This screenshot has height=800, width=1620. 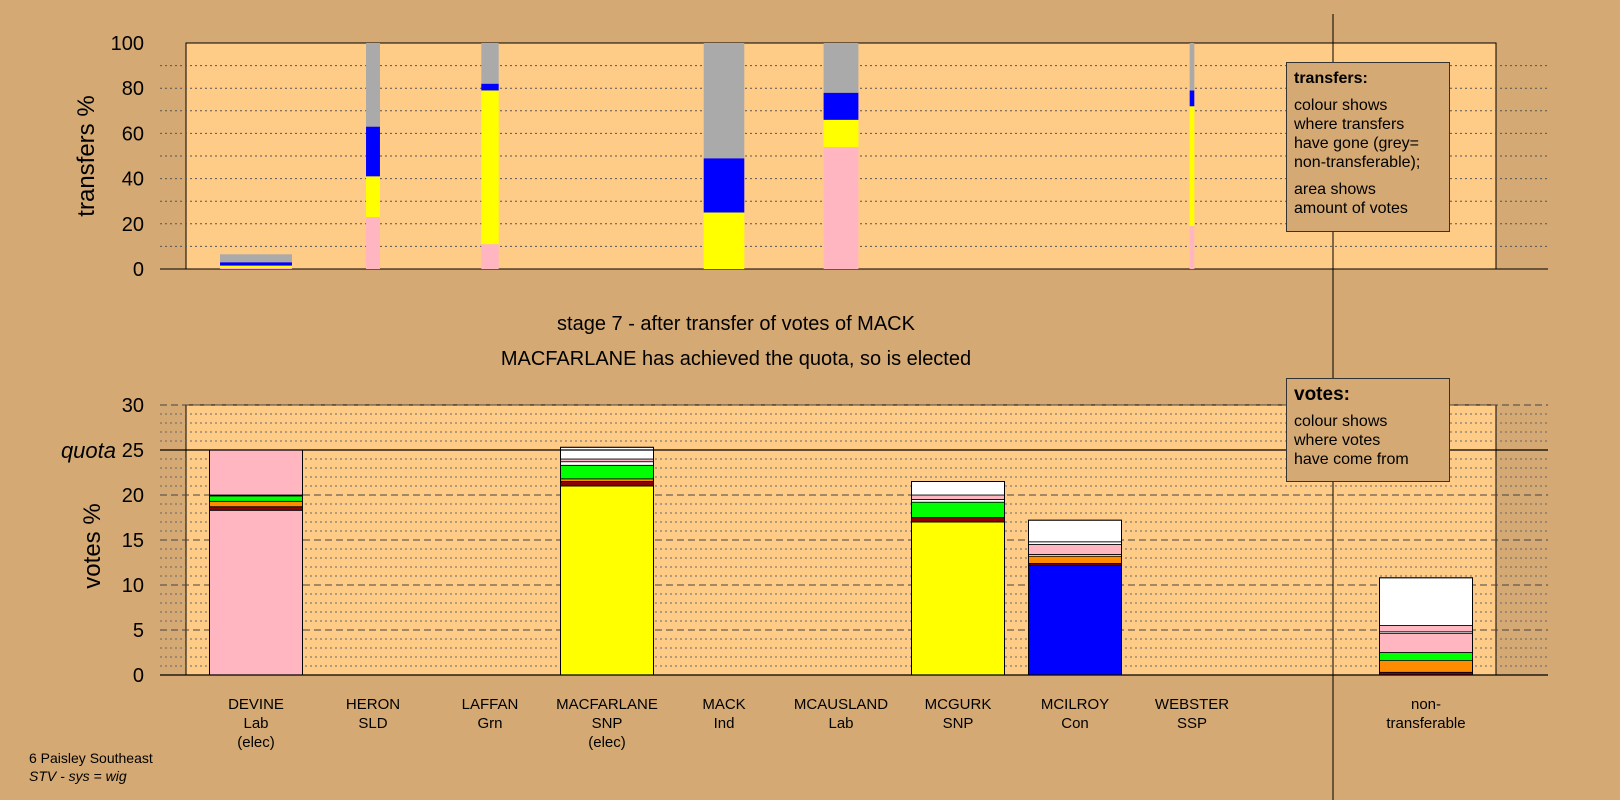 I want to click on candidate-name-label: LAFFAN, so click(x=490, y=704).